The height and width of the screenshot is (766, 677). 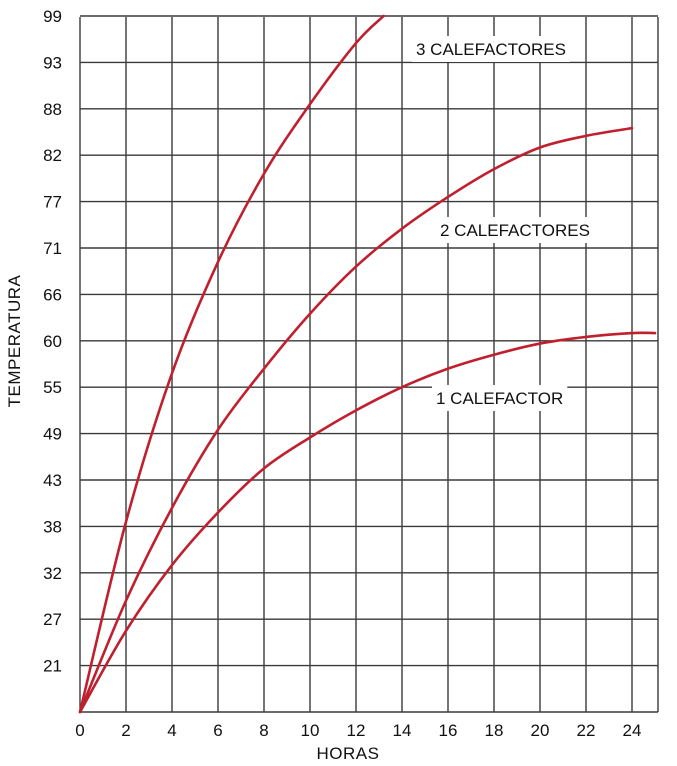 I want to click on x-tick-label: 22, so click(x=586, y=730).